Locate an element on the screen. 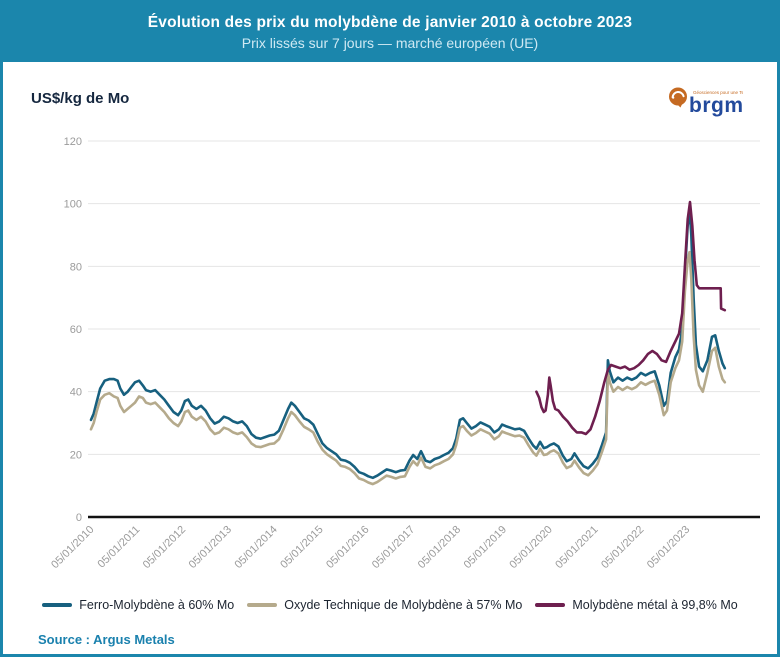 The width and height of the screenshot is (780, 657). svg-text: 05/01/2010 is located at coordinates (72, 547).